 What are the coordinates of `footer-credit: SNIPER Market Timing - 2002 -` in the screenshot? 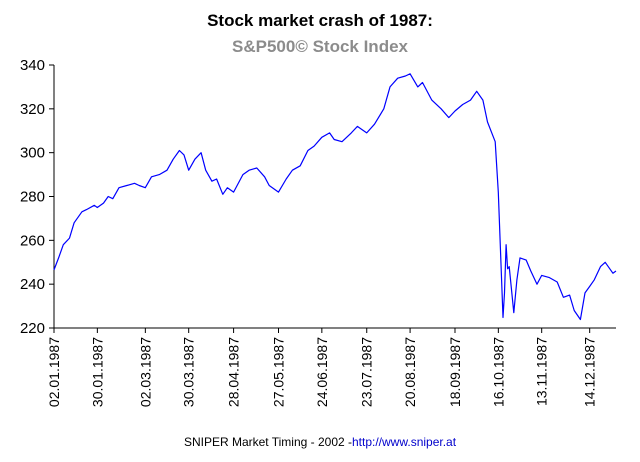 It's located at (268, 442).